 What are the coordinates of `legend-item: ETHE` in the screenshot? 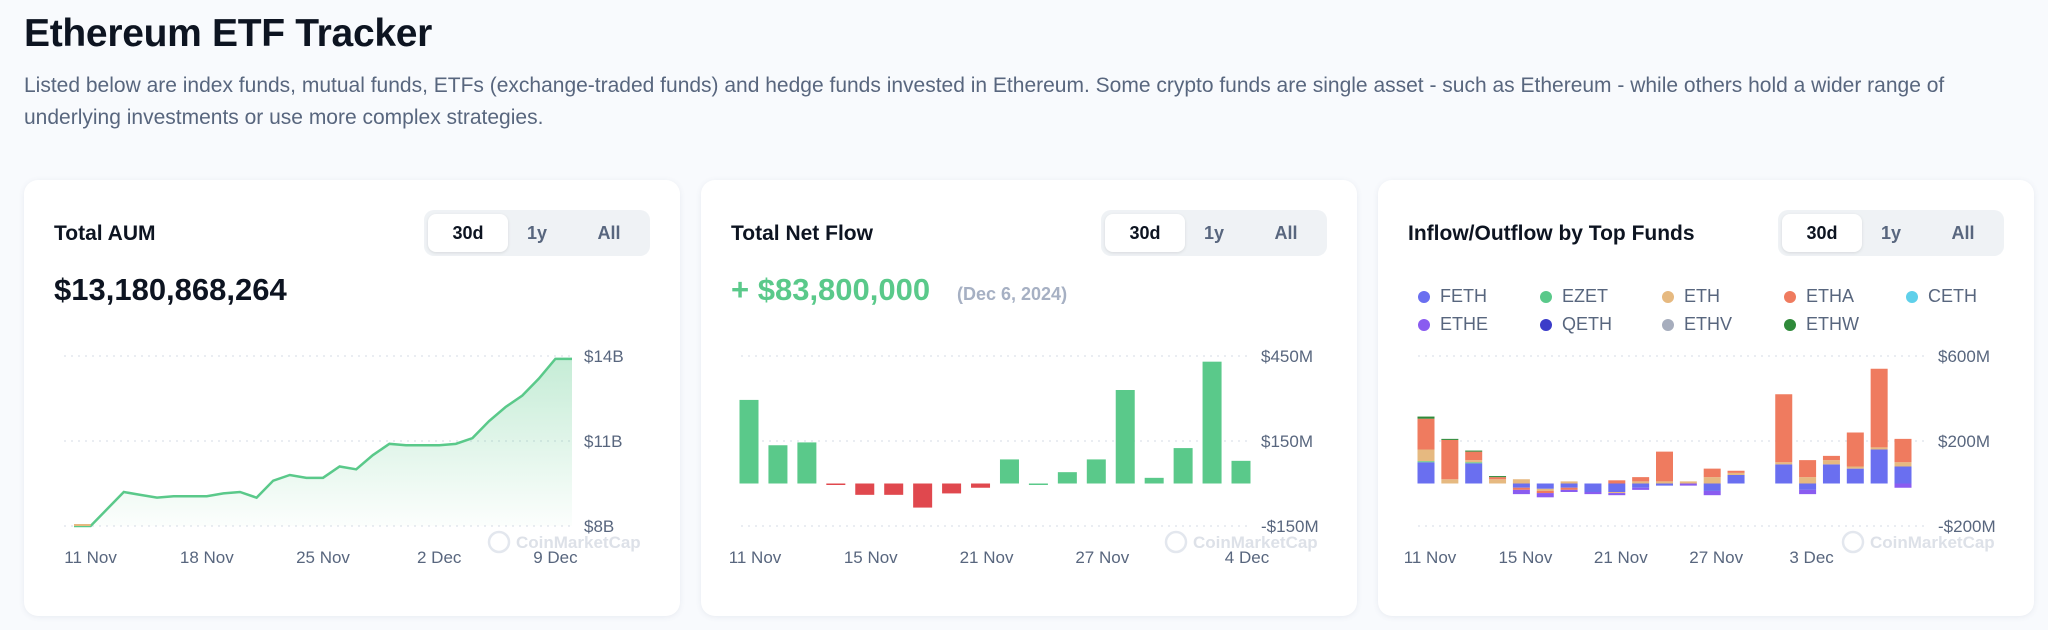 It's located at (1453, 324).